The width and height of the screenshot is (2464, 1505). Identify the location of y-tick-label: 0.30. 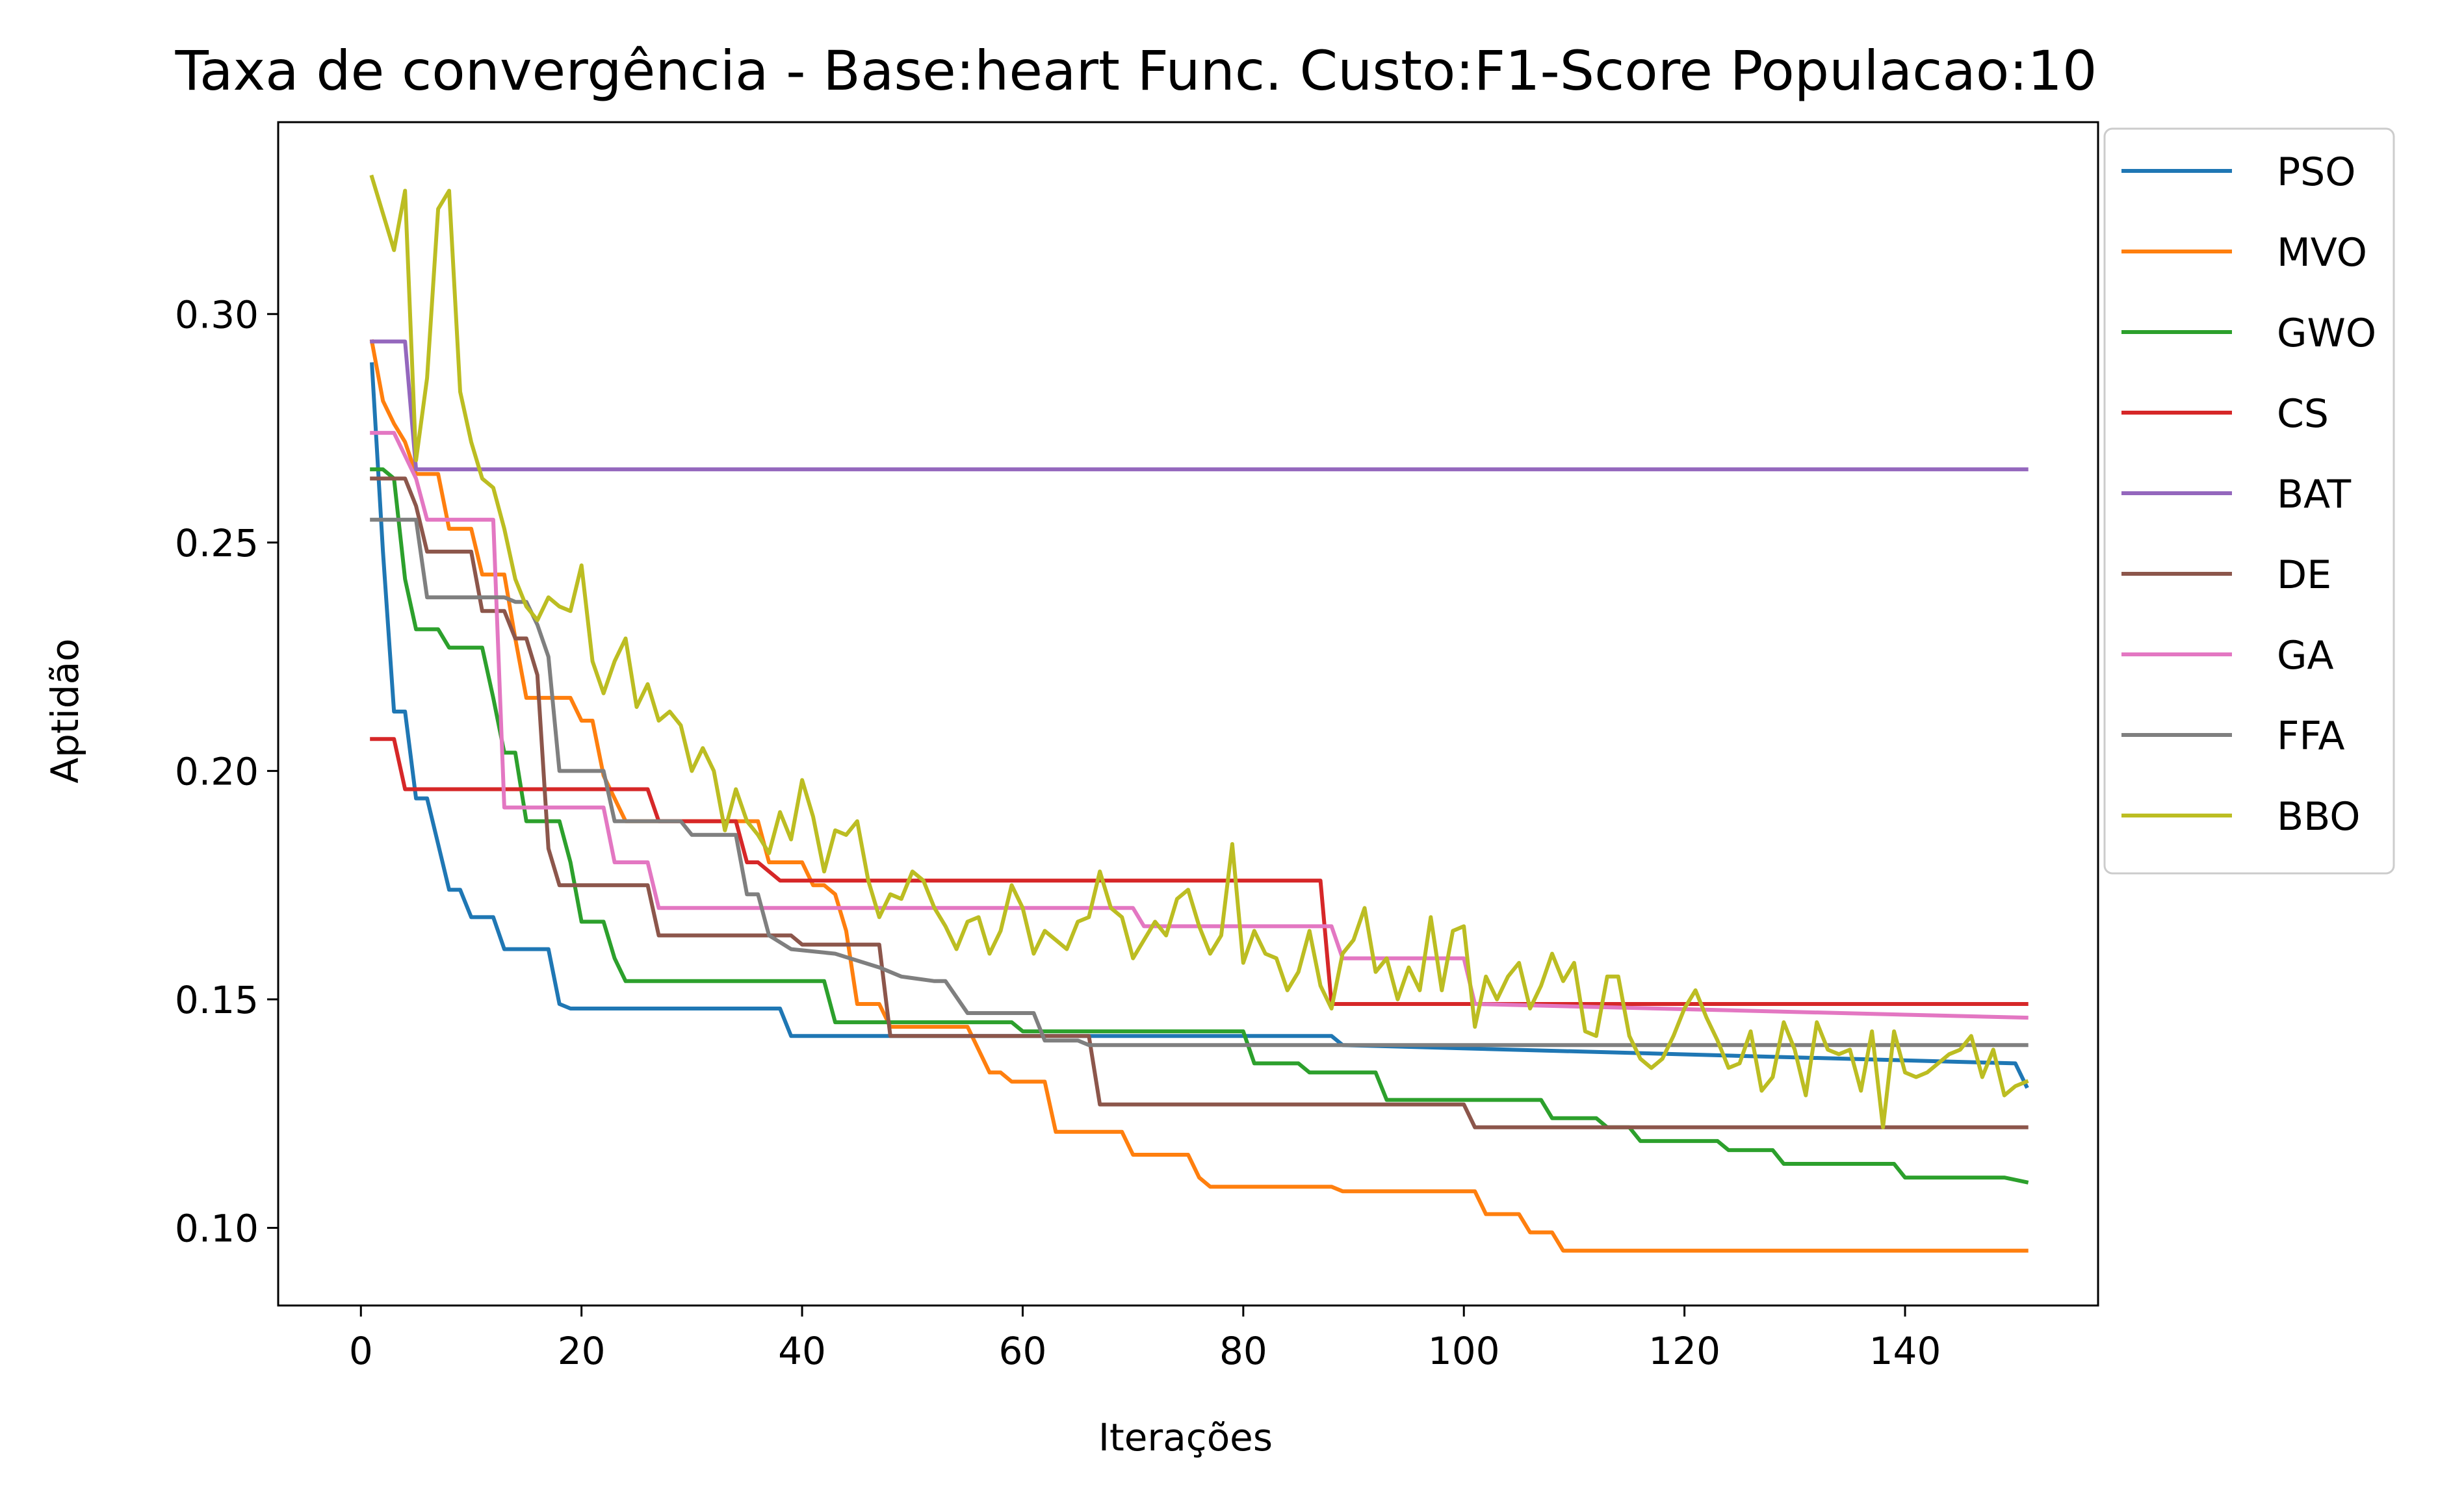
(217, 314).